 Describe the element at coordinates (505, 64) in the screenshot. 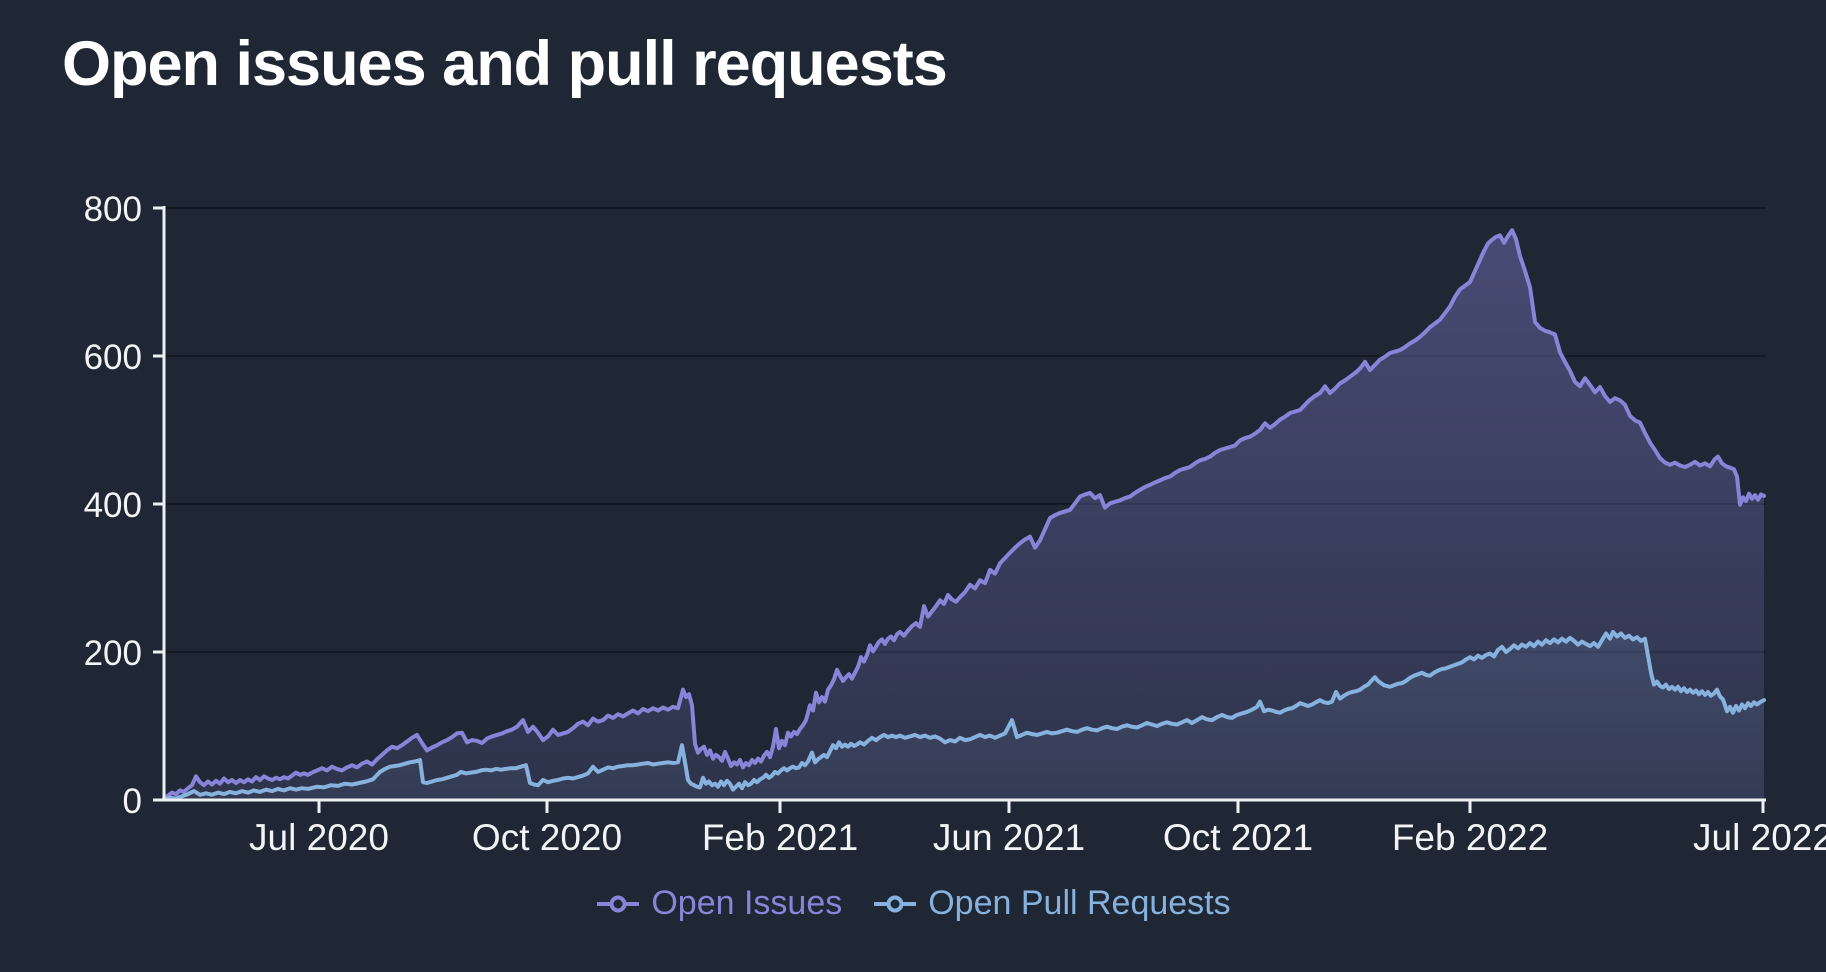

I see `page-title: Open issues and pull requests` at that location.